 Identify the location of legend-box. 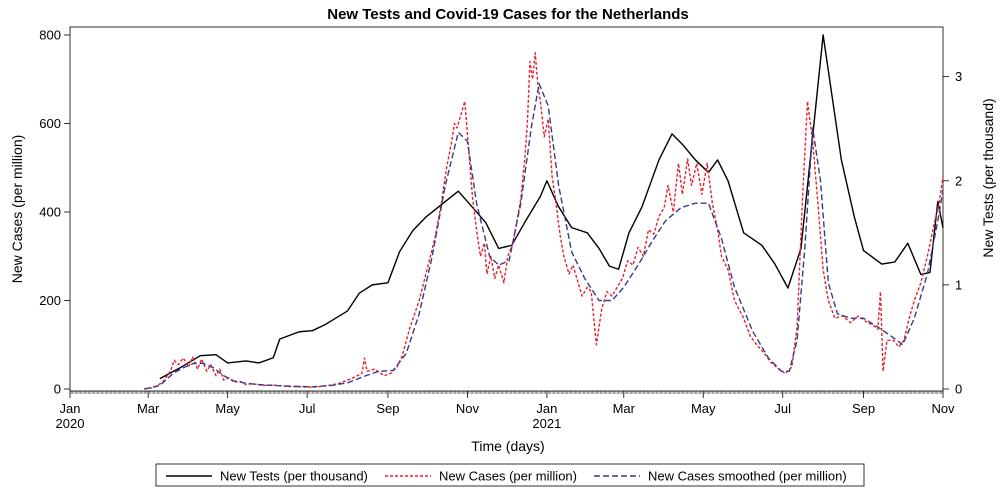
(510, 475).